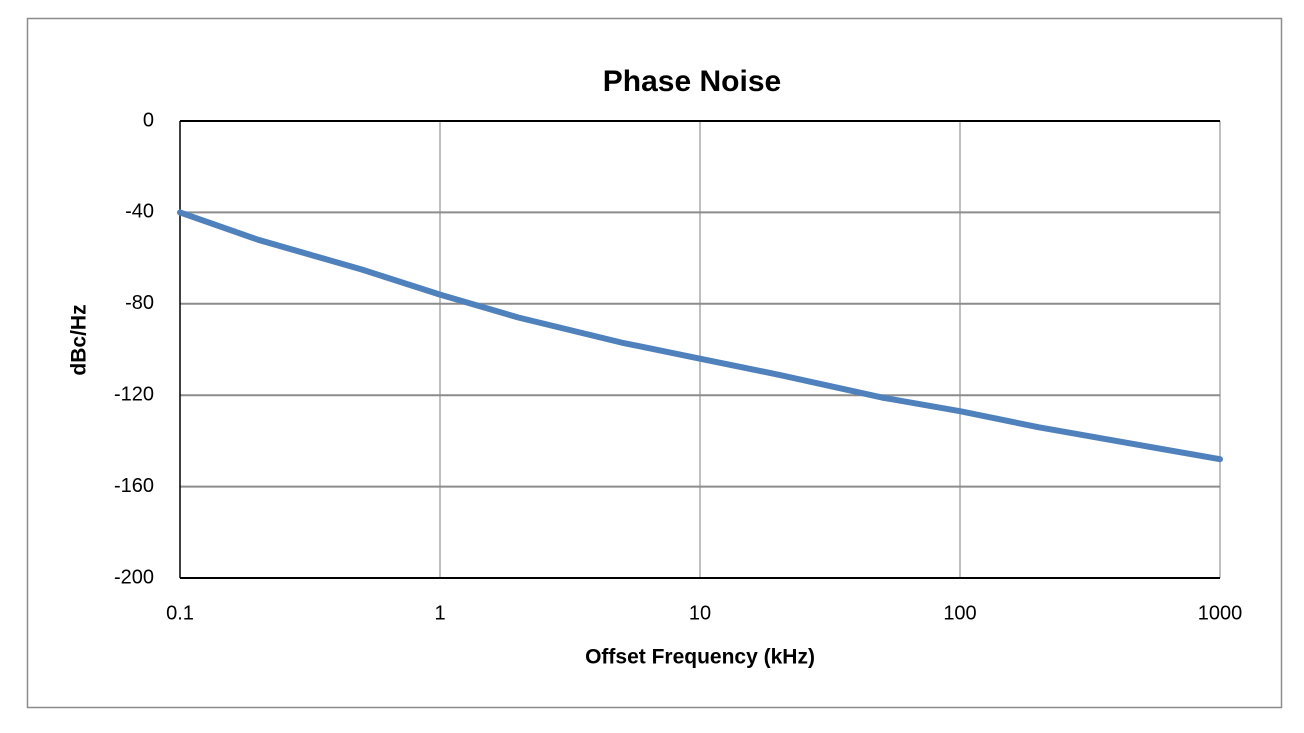  What do you see at coordinates (134, 577) in the screenshot?
I see `y-tick-label: -200` at bounding box center [134, 577].